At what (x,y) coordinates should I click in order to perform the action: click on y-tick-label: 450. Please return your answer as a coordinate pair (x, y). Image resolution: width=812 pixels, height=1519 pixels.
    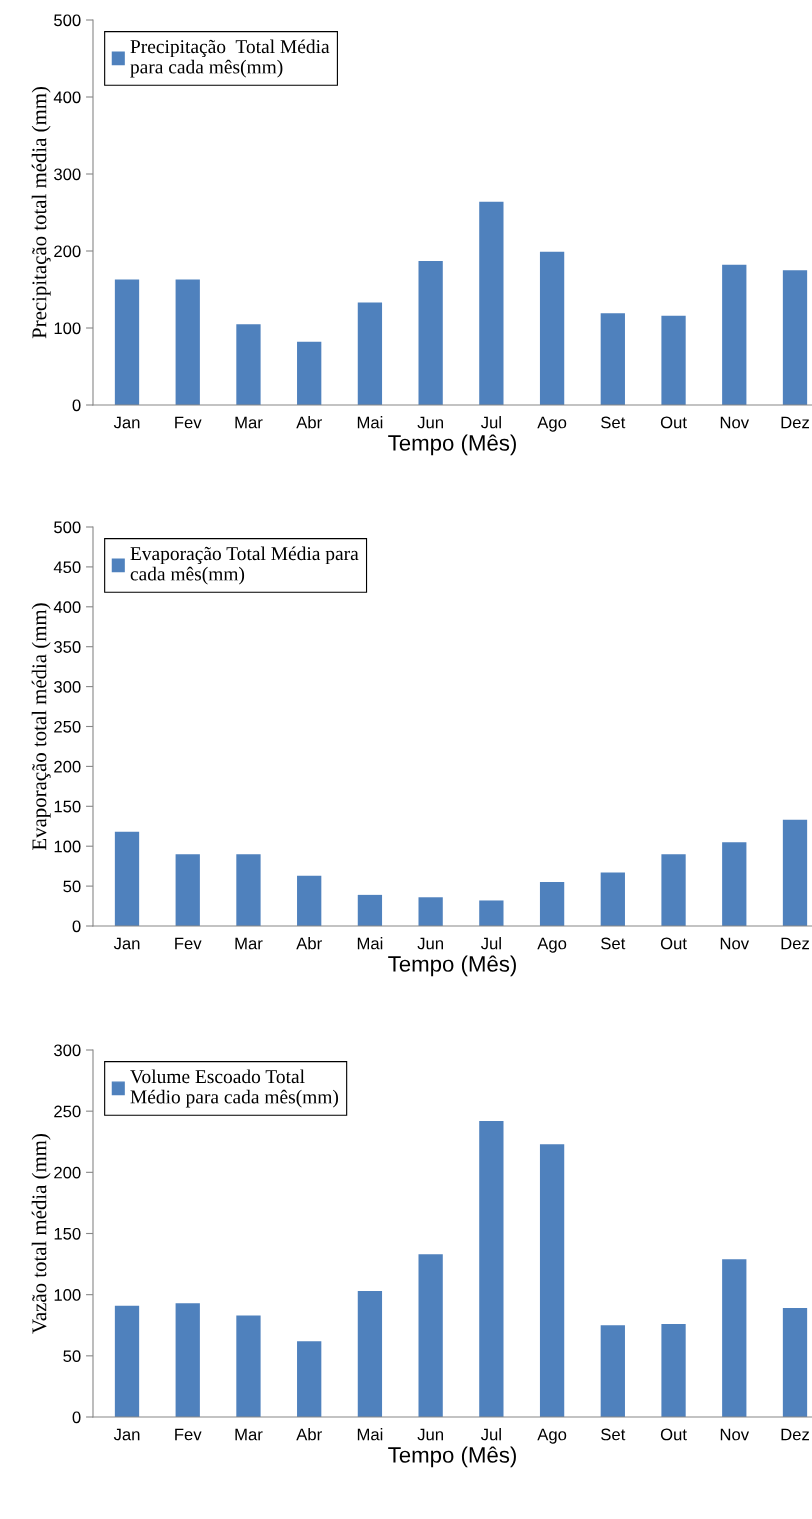
    Looking at the image, I should click on (67, 567).